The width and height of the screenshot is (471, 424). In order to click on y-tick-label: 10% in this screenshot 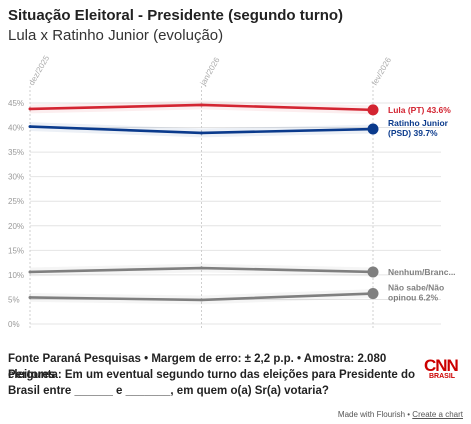, I will do `click(16, 275)`.